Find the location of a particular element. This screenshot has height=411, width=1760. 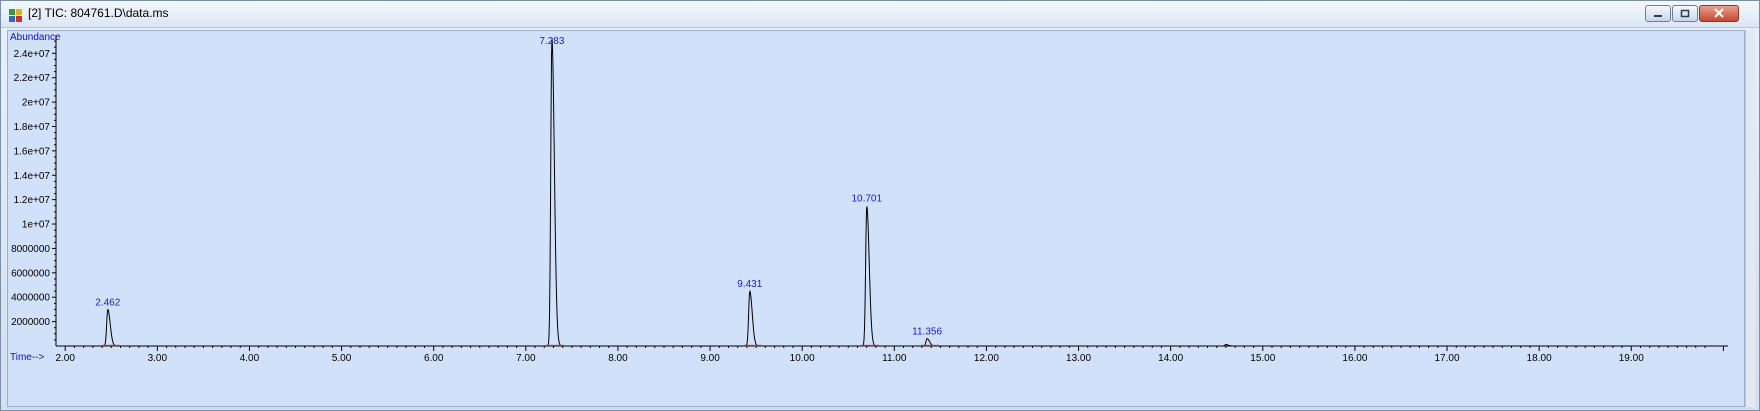

y-tick-label: 1.2e+07 is located at coordinates (32, 200).